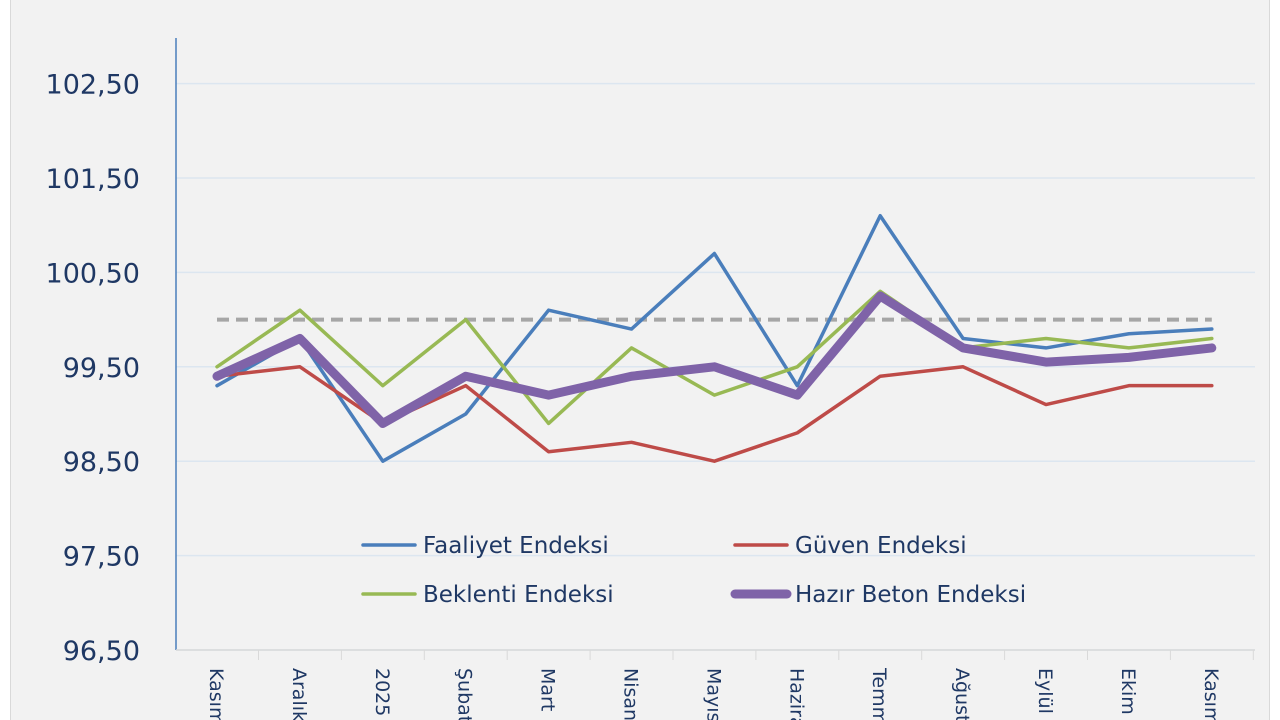  What do you see at coordinates (881, 546) in the screenshot?
I see `legend-label: Güven Endeksi` at bounding box center [881, 546].